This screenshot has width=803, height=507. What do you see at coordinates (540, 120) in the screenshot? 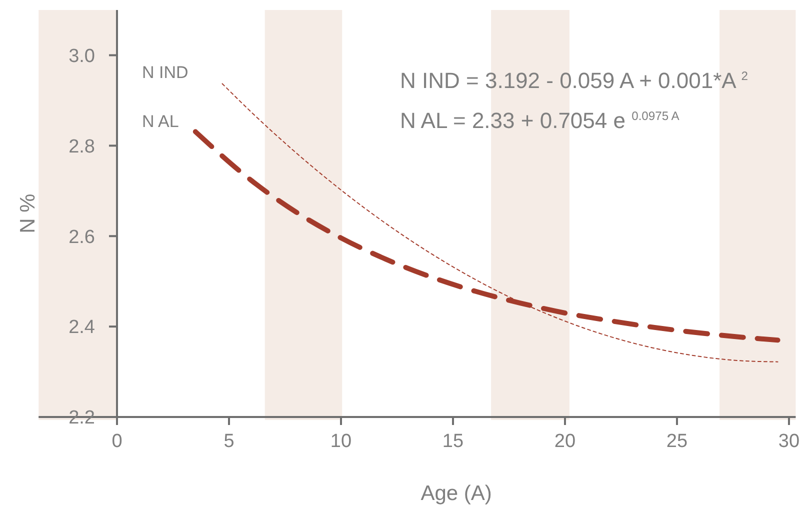
I see `annotation: N AL = 2.33 + 0.7054 e $^{0.0975 A}$` at bounding box center [540, 120].